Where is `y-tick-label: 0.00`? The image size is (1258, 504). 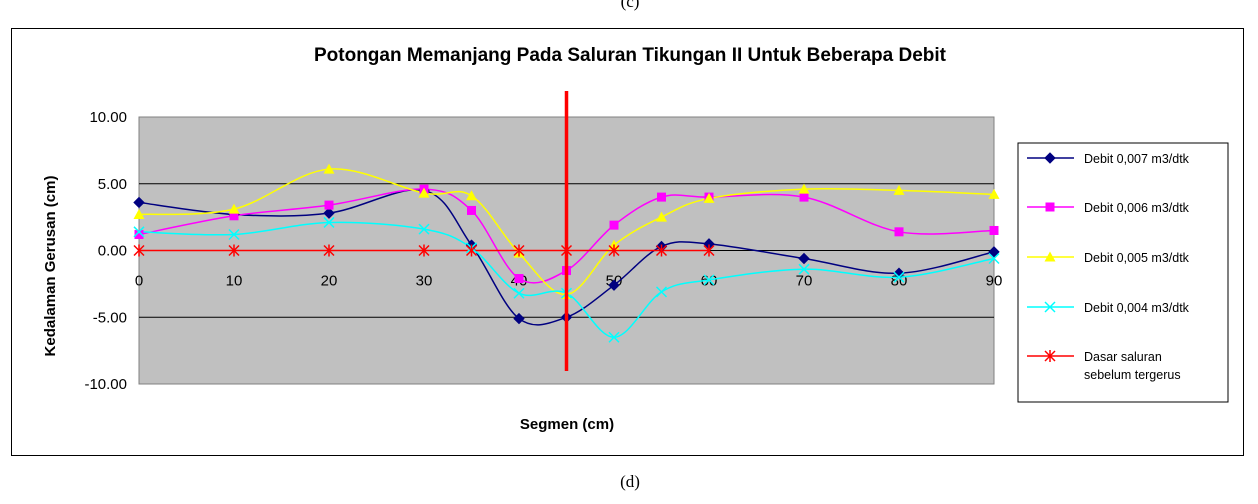 y-tick-label: 0.00 is located at coordinates (112, 251).